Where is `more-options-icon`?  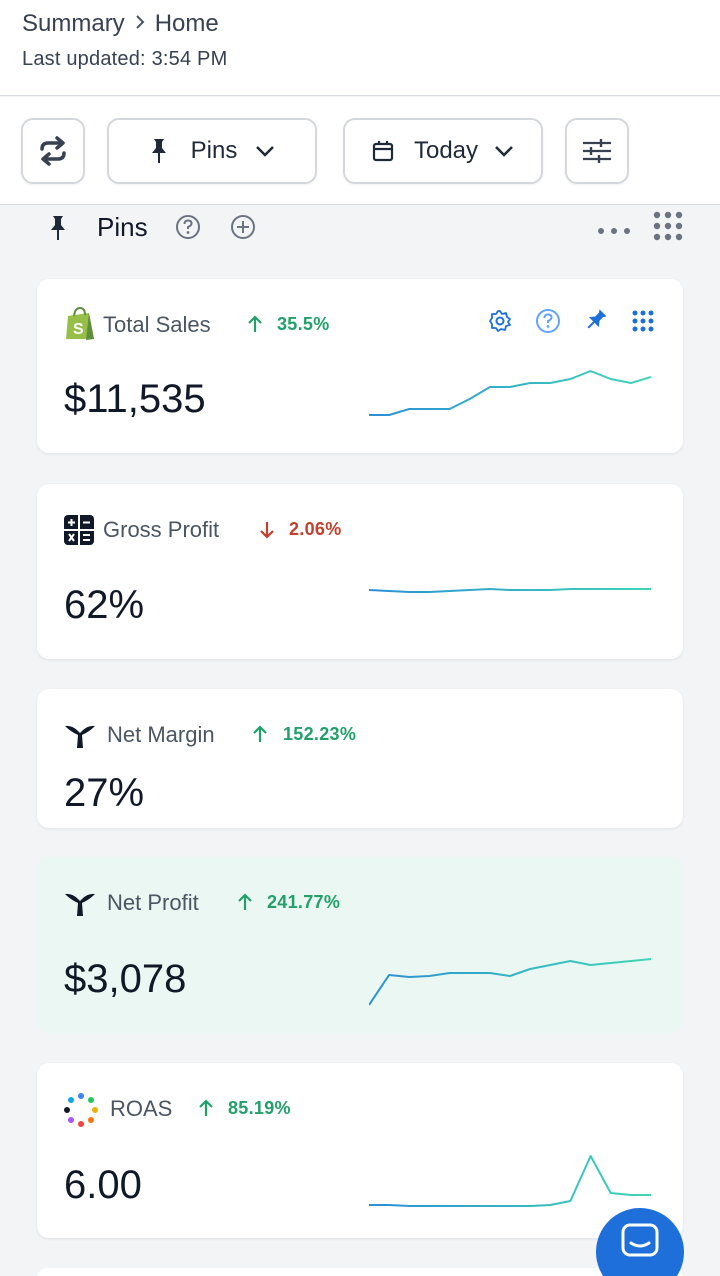
more-options-icon is located at coordinates (614, 231).